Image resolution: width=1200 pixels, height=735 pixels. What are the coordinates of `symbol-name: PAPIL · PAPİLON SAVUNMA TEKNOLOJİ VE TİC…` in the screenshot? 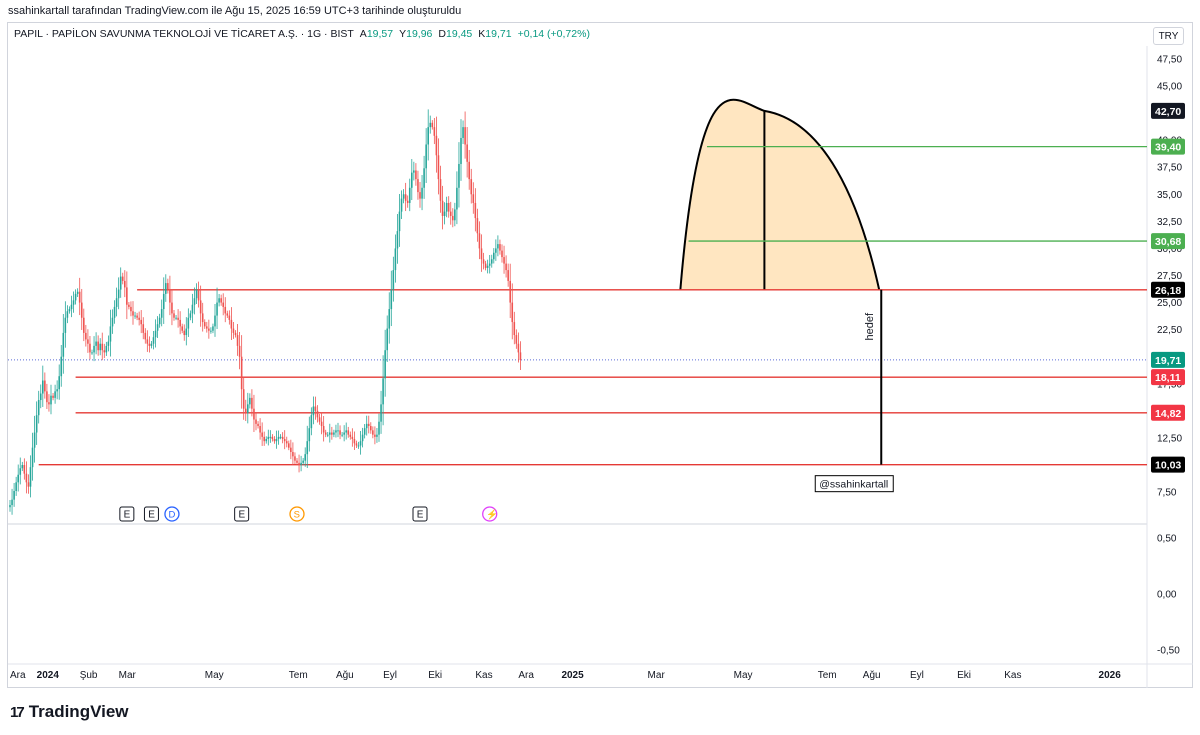 It's located at (184, 34).